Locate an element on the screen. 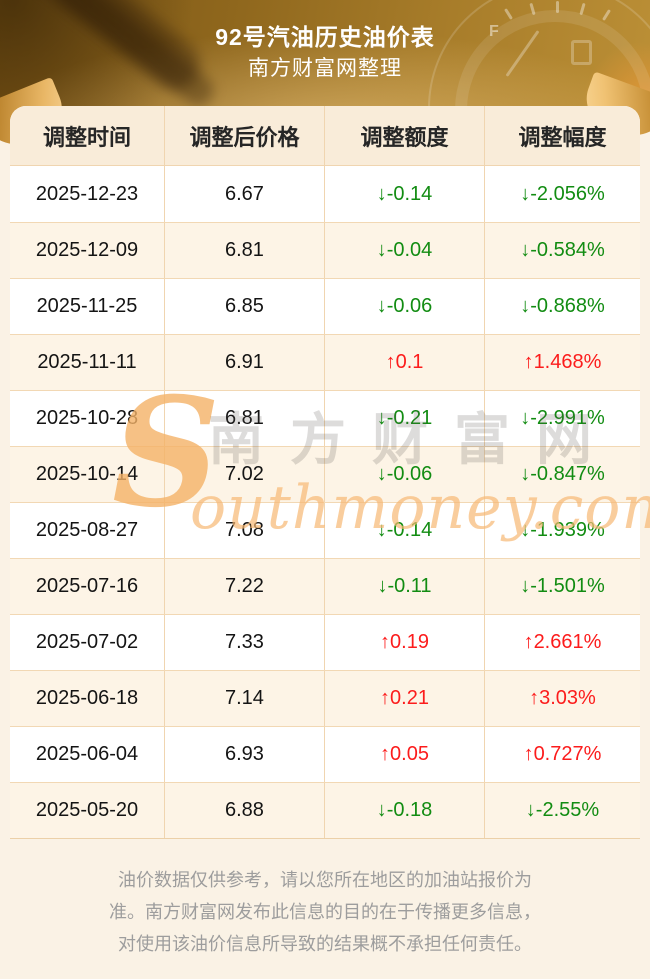 The image size is (650, 979). cell-adjust-range: ↓-1.501% is located at coordinates (562, 586).